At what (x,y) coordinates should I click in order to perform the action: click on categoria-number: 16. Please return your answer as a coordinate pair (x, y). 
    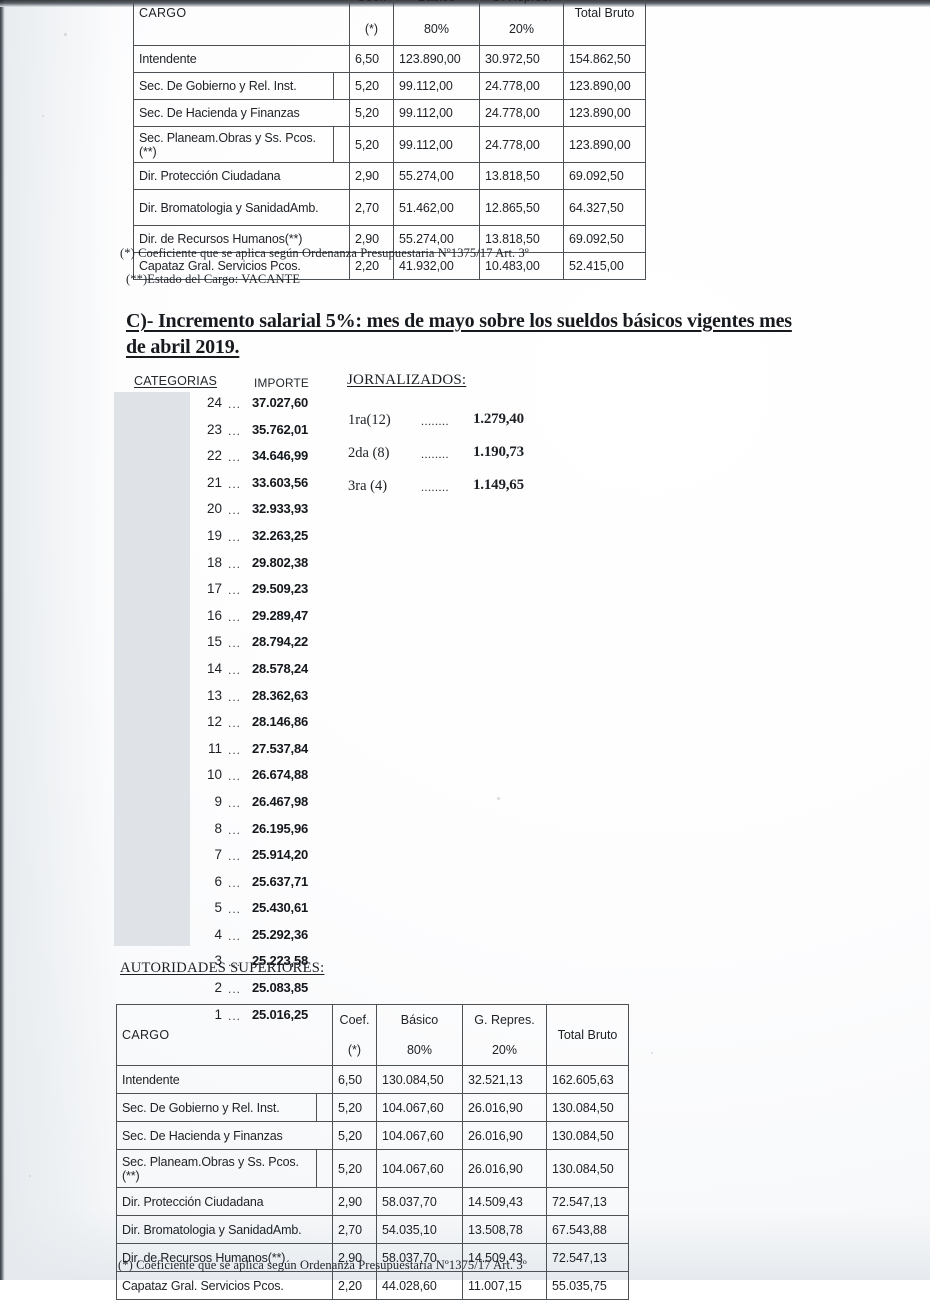
    Looking at the image, I should click on (214, 615).